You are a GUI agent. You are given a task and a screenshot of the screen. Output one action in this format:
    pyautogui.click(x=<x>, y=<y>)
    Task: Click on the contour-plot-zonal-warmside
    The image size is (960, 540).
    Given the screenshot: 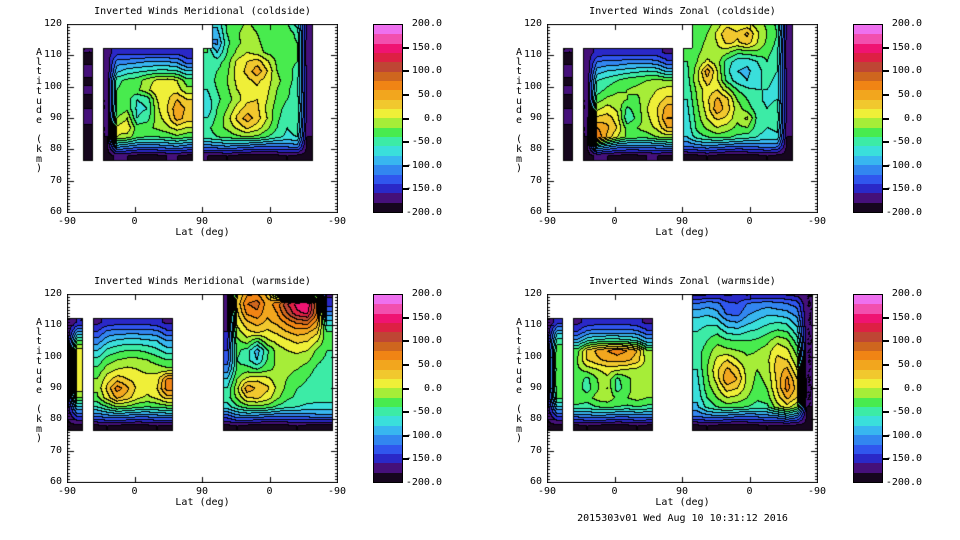 What is the action you would take?
    pyautogui.click(x=682, y=388)
    